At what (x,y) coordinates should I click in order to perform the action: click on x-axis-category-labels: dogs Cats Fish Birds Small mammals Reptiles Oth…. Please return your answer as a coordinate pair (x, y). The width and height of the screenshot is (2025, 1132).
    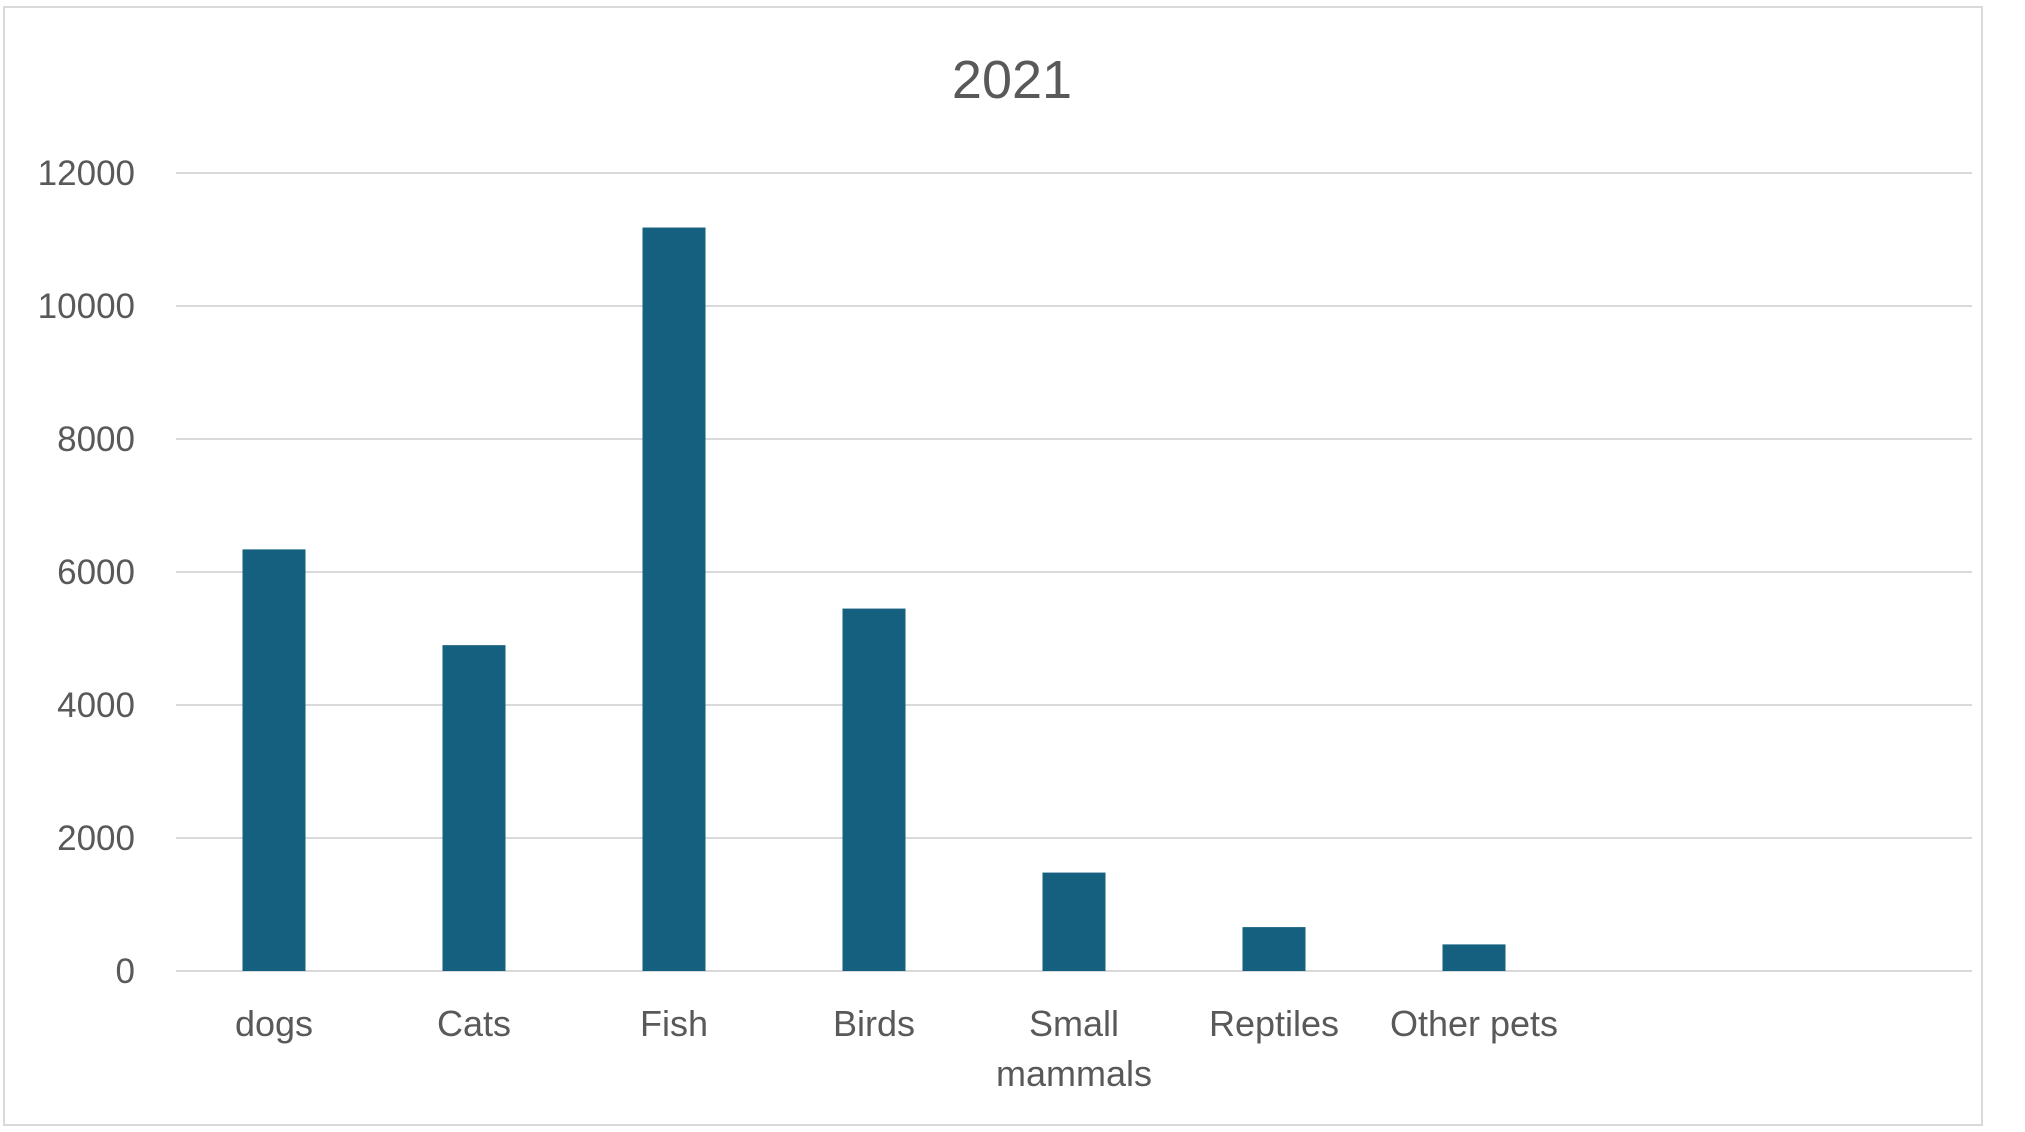
    Looking at the image, I should click on (896, 1048).